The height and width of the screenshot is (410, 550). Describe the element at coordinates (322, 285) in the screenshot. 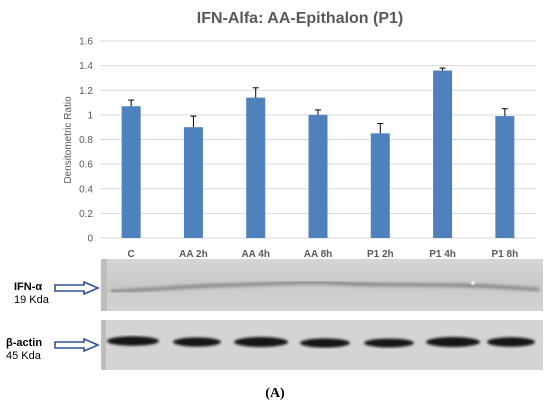

I see `ifn-alpha-blot` at that location.